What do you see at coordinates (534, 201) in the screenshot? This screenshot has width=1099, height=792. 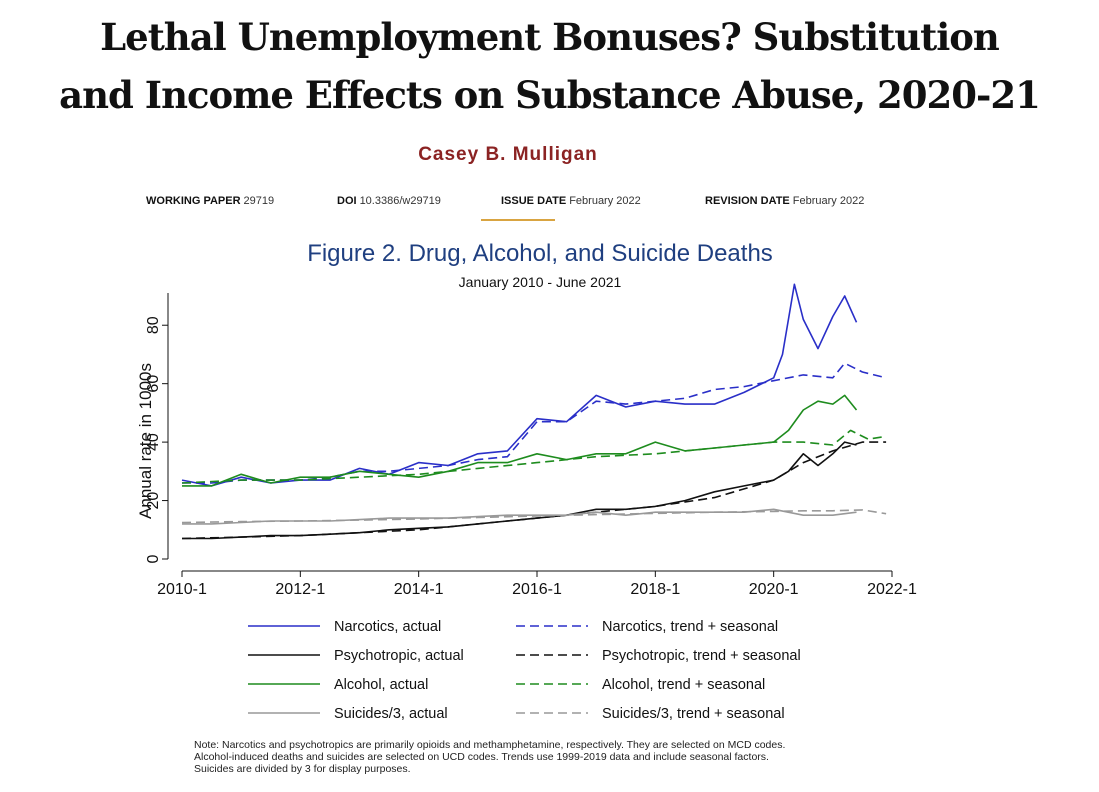 I see `meta-label: ISSUE DATE` at bounding box center [534, 201].